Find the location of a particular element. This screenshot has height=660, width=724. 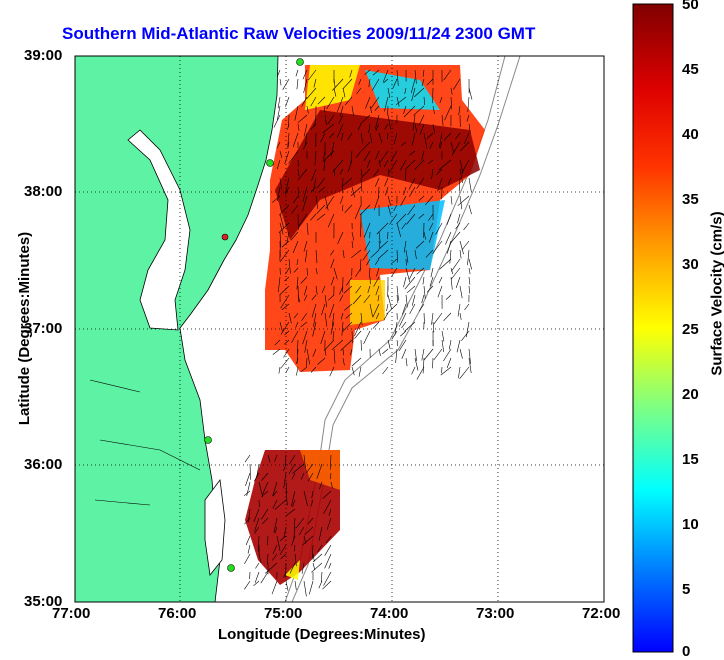

colorbar-tick: 0 is located at coordinates (686, 651).